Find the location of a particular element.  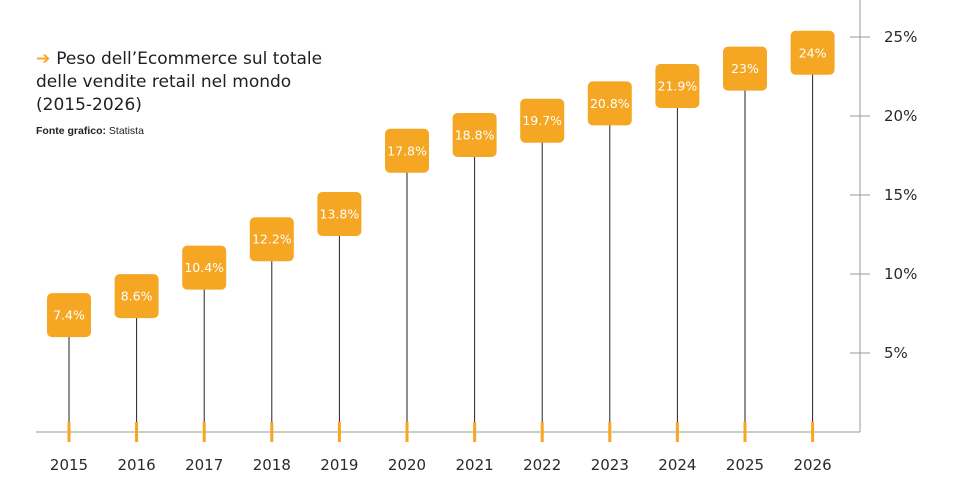

data-label: 7.4% is located at coordinates (69, 315).